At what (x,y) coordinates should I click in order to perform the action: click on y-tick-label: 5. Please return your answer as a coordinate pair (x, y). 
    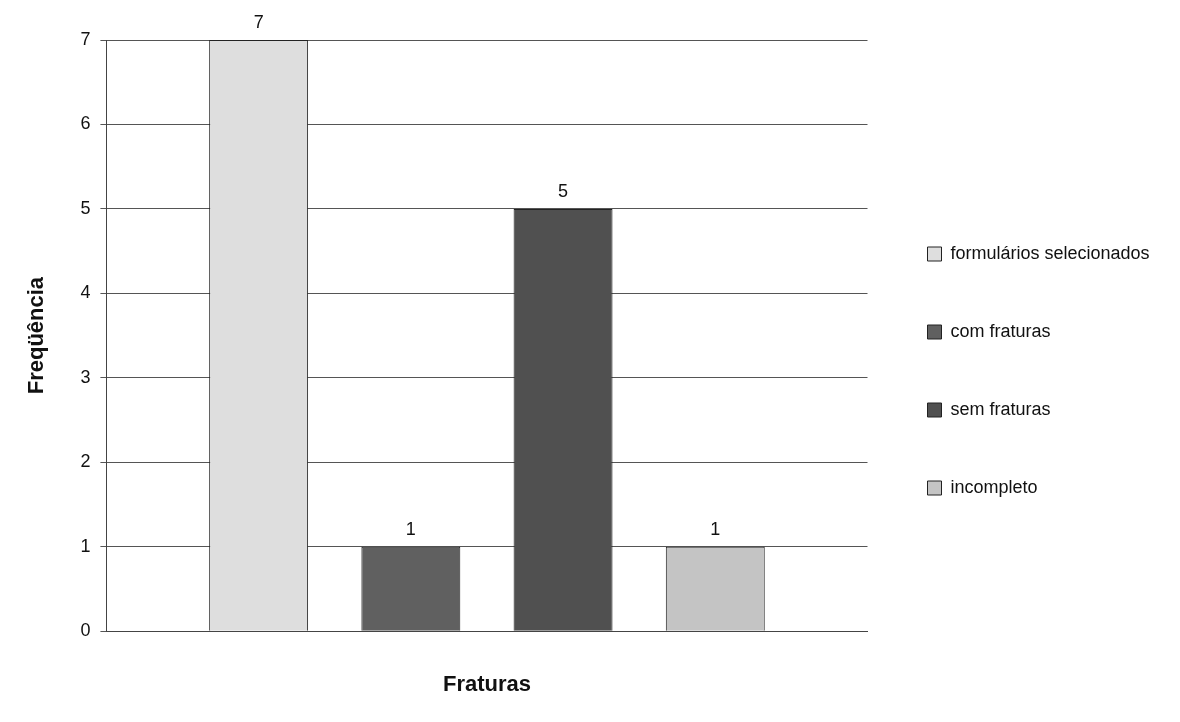
    Looking at the image, I should click on (85, 207).